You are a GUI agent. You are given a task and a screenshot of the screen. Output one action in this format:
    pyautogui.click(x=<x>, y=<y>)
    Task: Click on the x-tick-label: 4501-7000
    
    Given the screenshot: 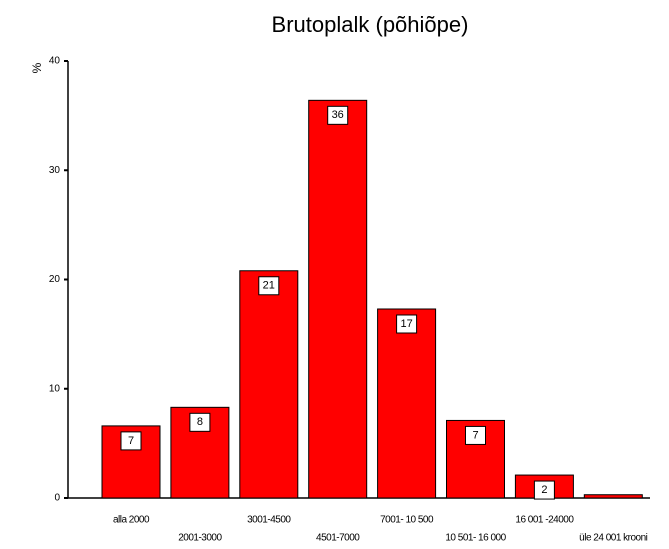 What is the action you would take?
    pyautogui.click(x=338, y=538)
    